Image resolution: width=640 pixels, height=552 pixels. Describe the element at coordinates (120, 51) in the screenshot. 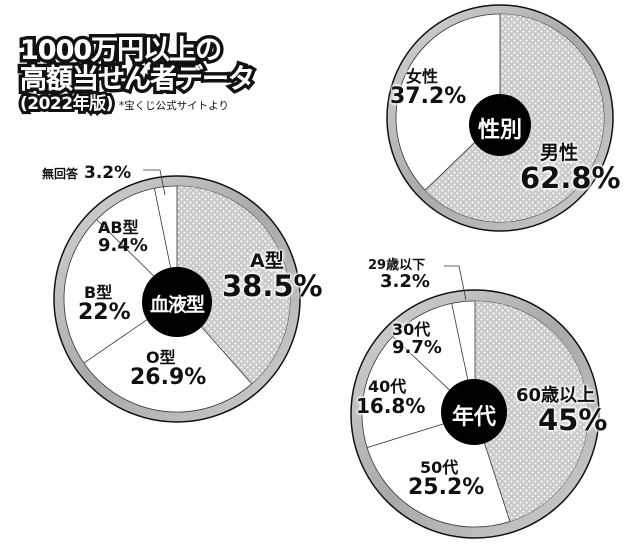

I see `title-line-1: 1000万円以上の 1000万円以上の` at that location.